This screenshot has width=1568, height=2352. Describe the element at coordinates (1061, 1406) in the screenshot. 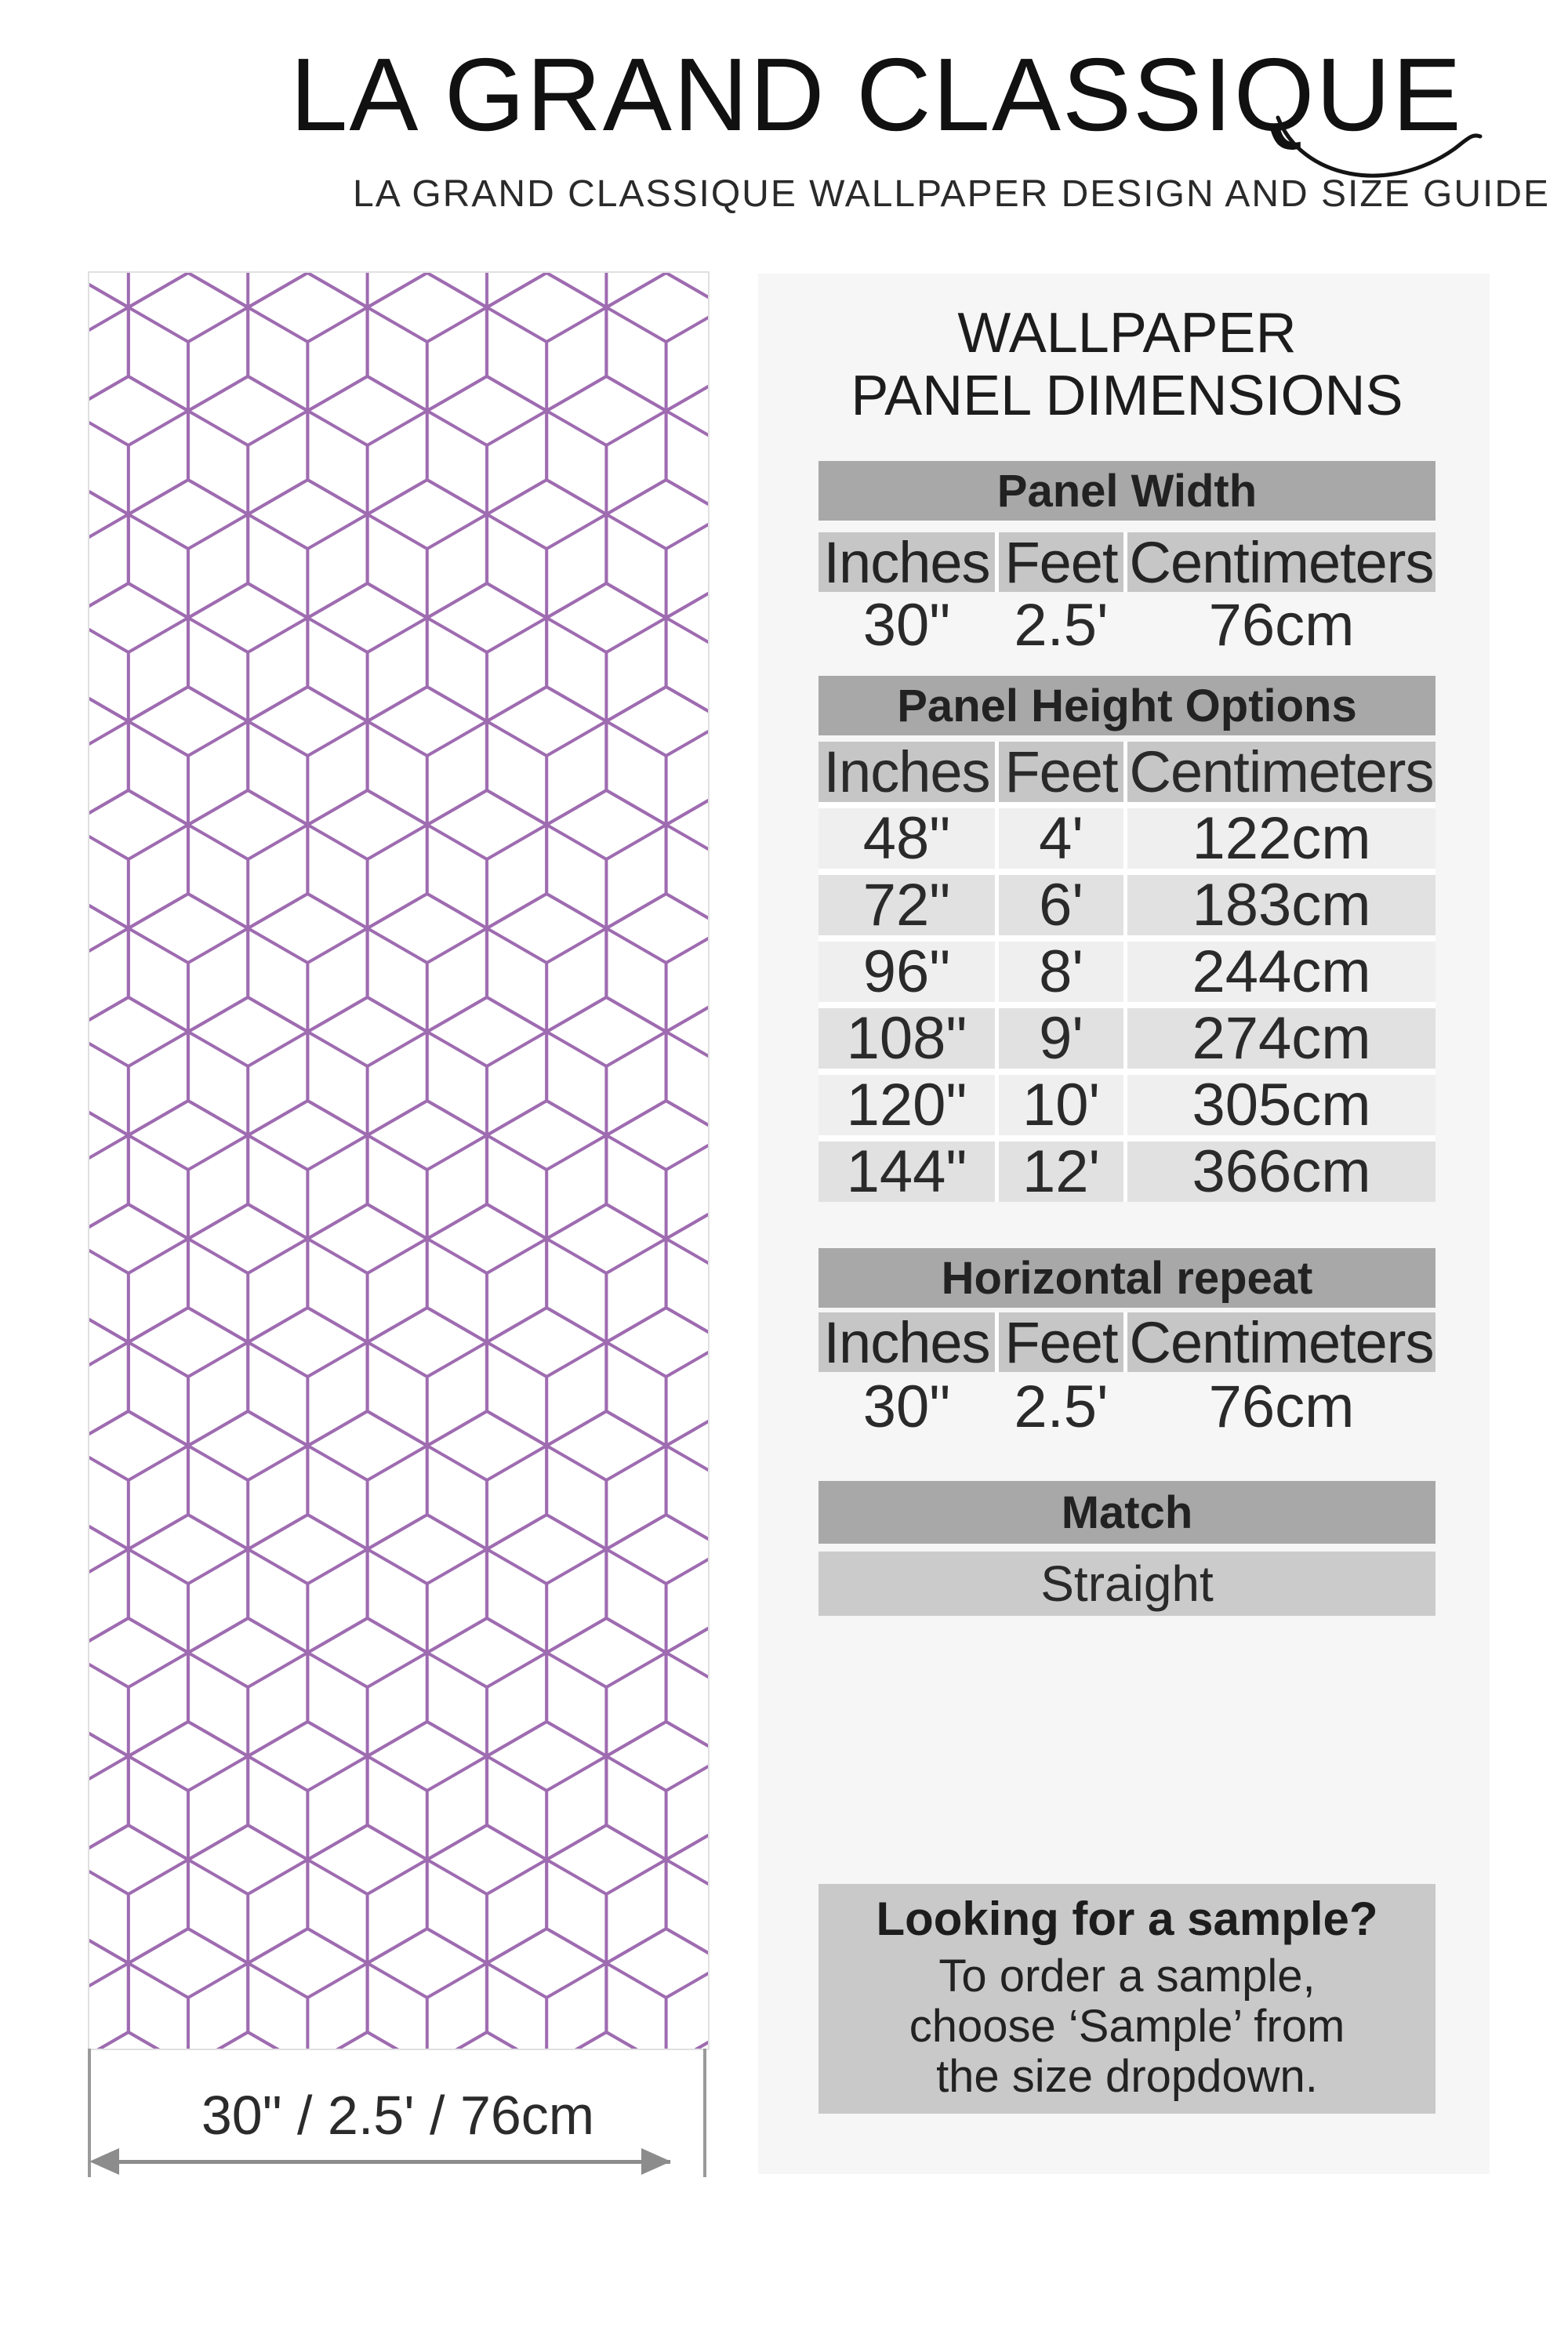

I see `horizontal-repeat-feet: 2.5'` at that location.